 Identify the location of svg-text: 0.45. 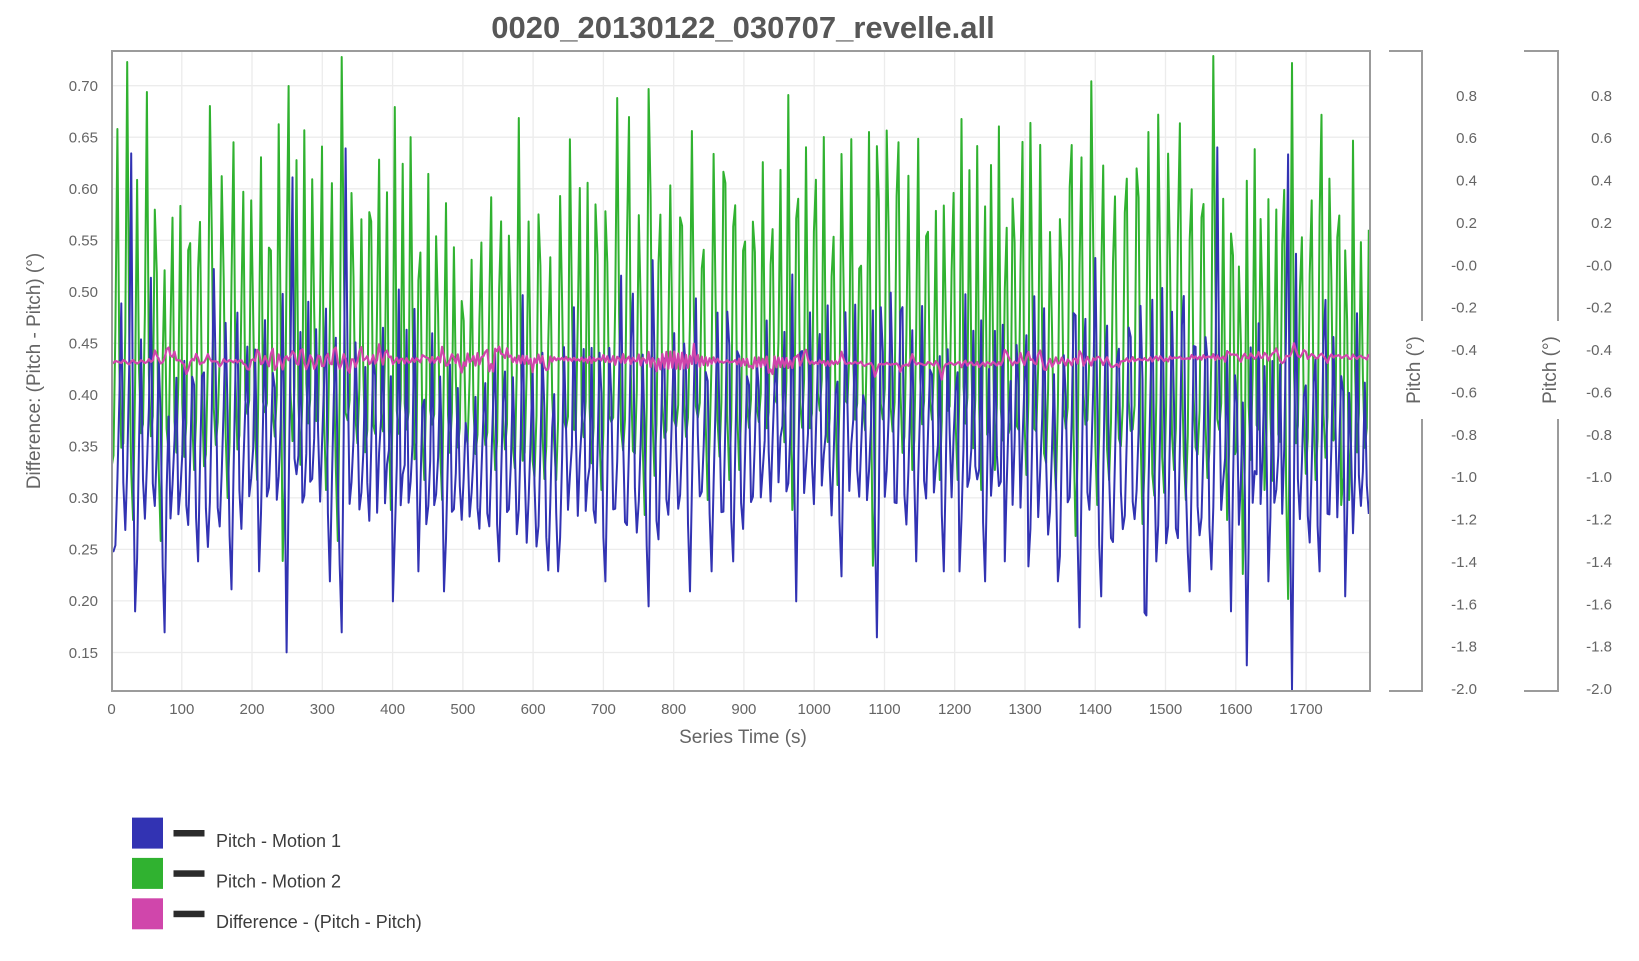
(83, 344).